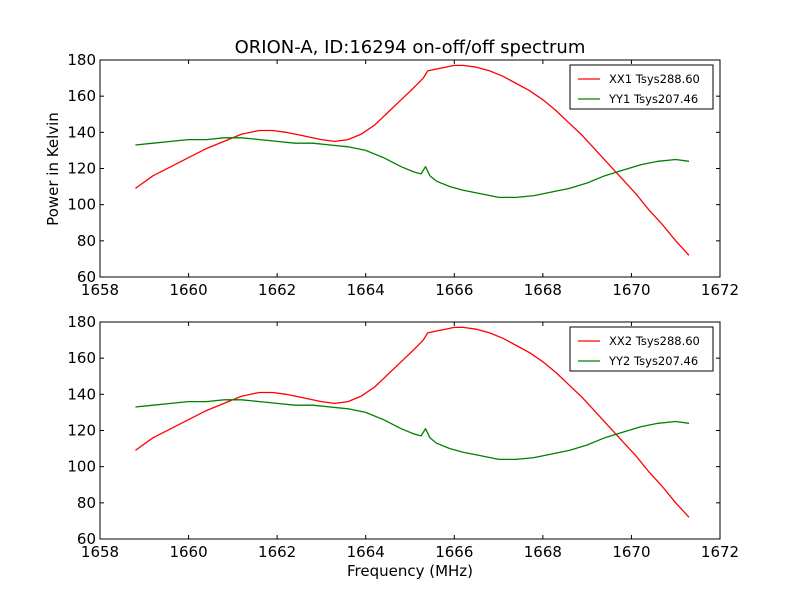 The image size is (800, 600). I want to click on top-y-tick-label: 60, so click(86, 277).